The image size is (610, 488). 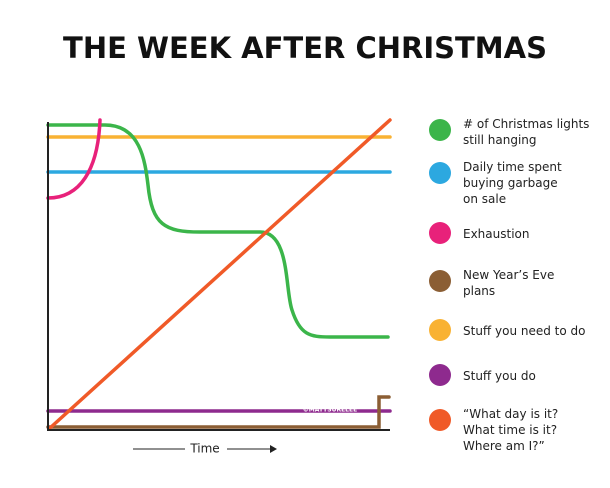 What do you see at coordinates (305, 48) in the screenshot?
I see `chart-title: THE WEEK AFTER CHRISTMAS` at bounding box center [305, 48].